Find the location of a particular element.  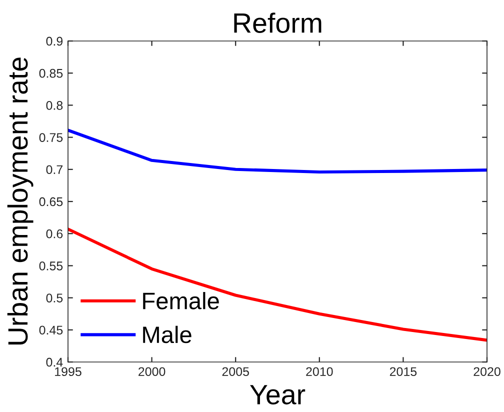

y-tick-label: 0.5 is located at coordinates (54, 298).